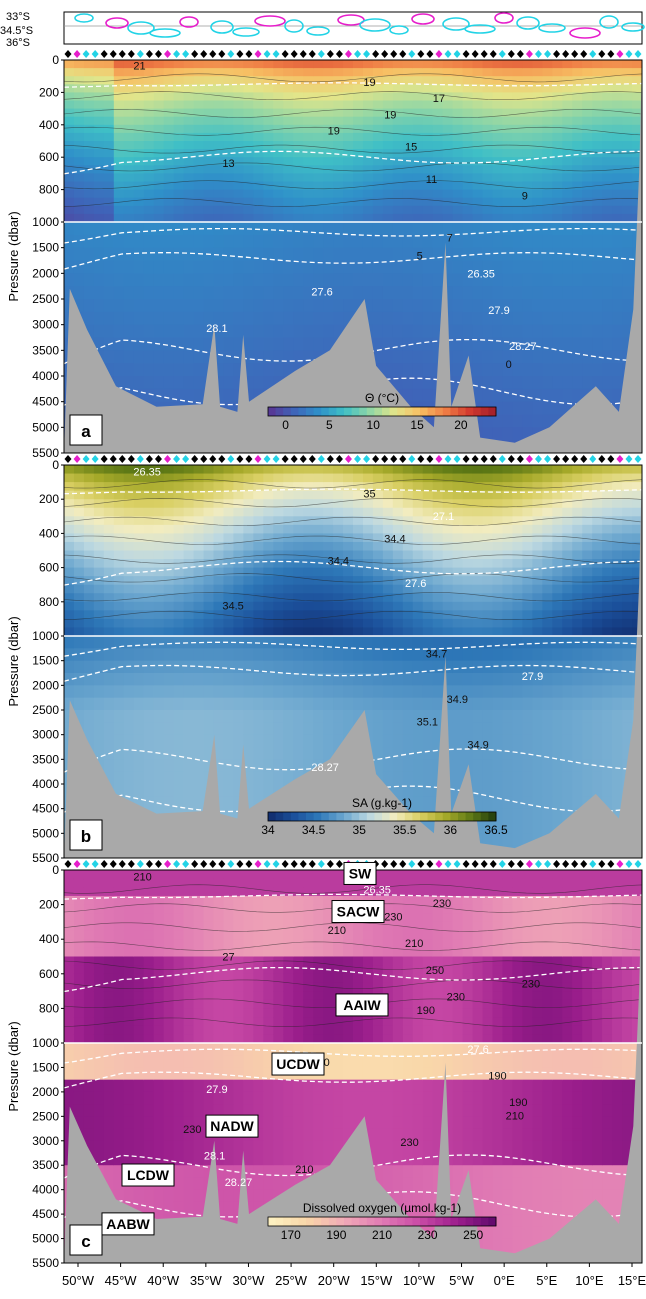 The image size is (646, 1299). I want to click on track-loop, so click(246, 32).